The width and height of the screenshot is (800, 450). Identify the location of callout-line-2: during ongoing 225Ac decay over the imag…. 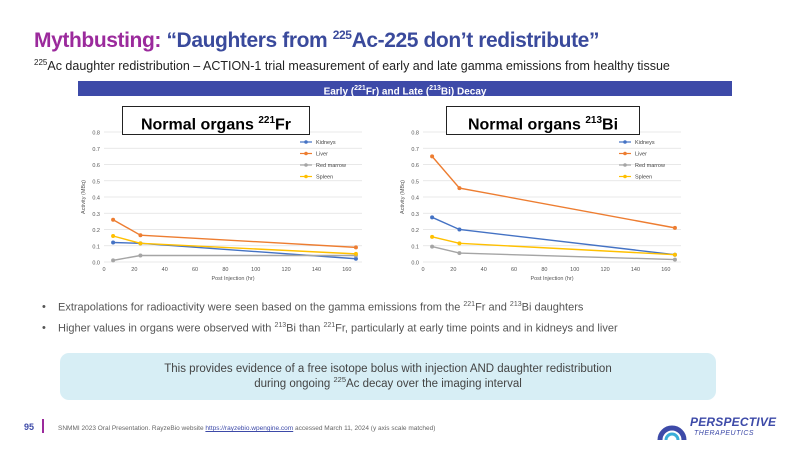
(388, 382).